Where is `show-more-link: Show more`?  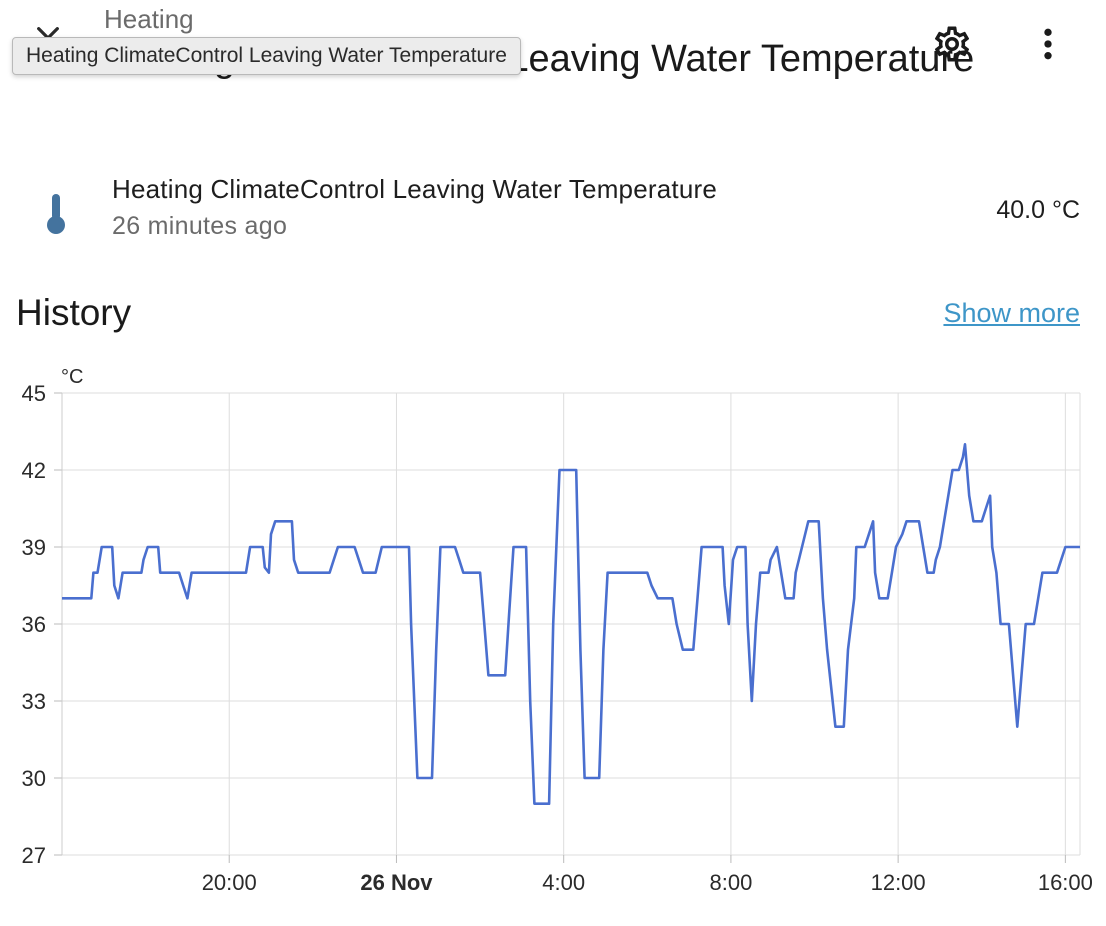 show-more-link: Show more is located at coordinates (1011, 313).